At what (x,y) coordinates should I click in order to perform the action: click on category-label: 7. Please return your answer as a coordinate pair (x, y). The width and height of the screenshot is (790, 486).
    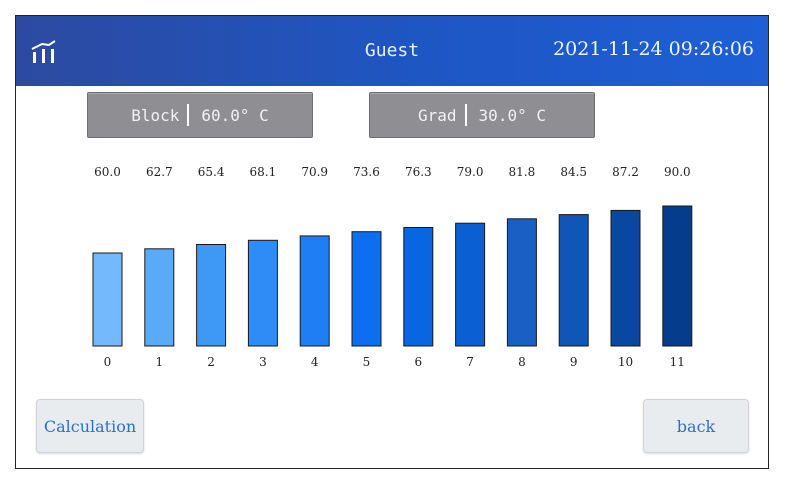
    Looking at the image, I should click on (470, 362).